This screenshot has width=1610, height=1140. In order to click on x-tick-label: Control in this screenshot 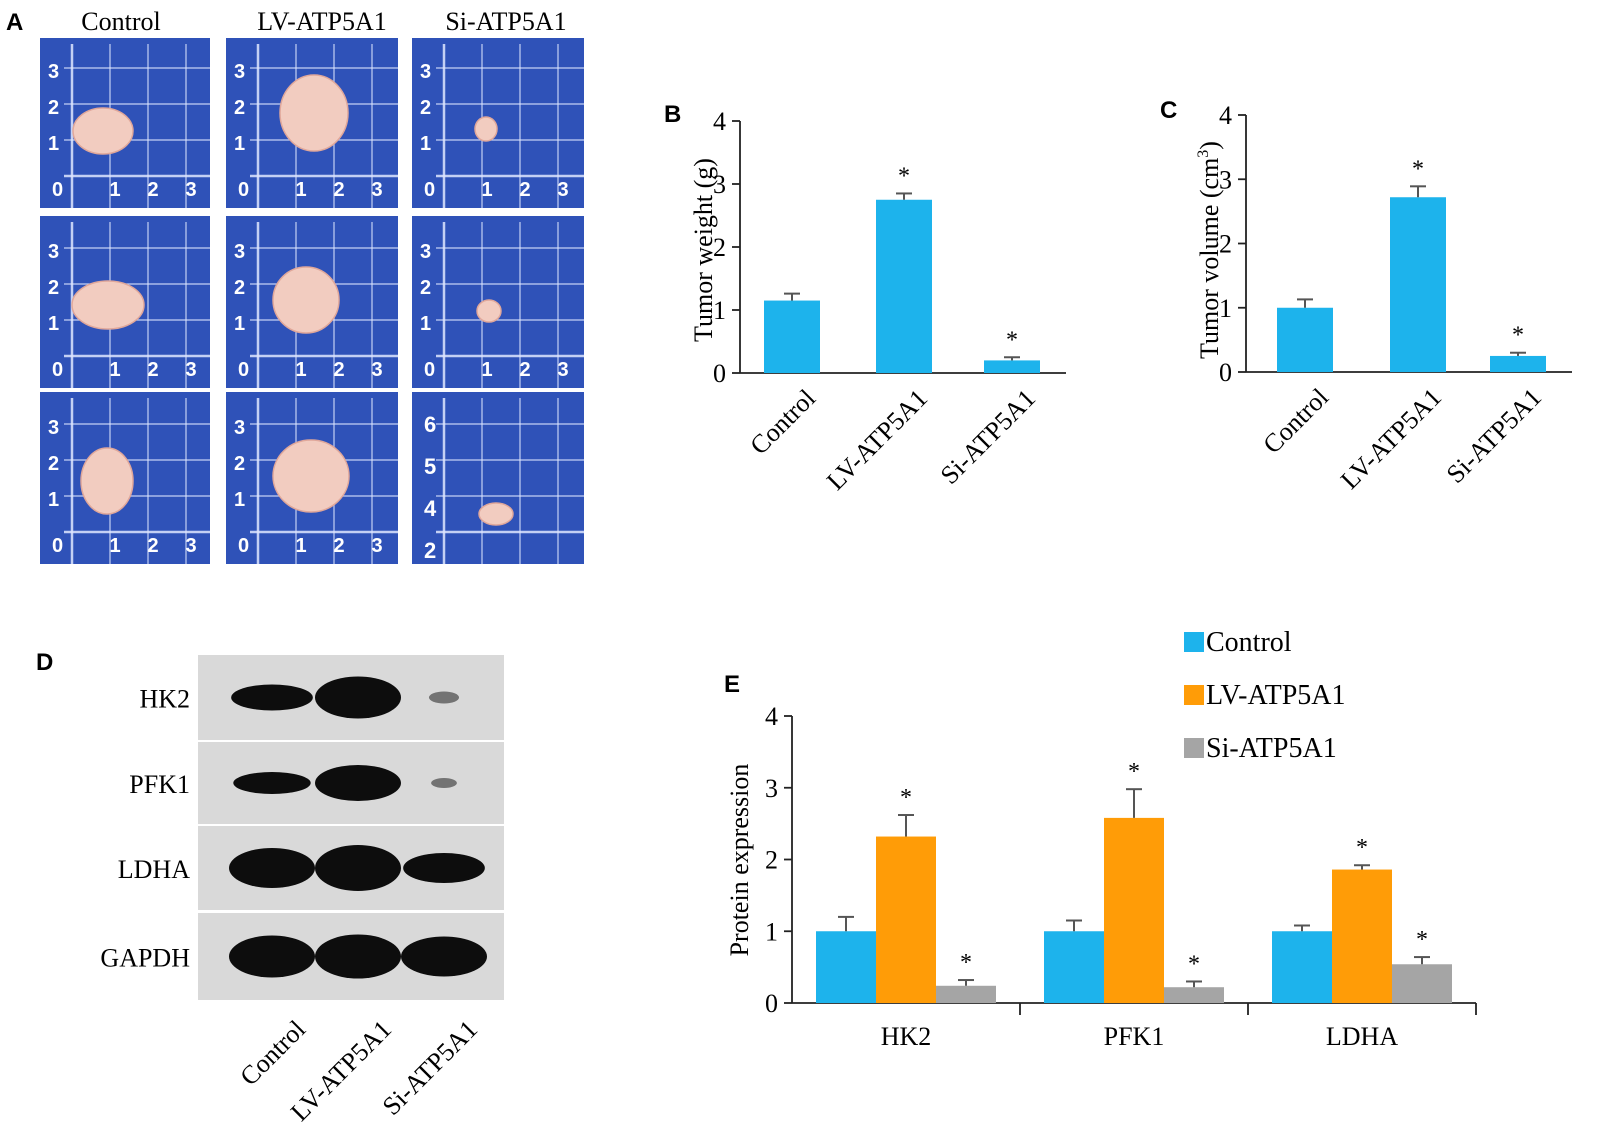, I will do `click(1295, 421)`.